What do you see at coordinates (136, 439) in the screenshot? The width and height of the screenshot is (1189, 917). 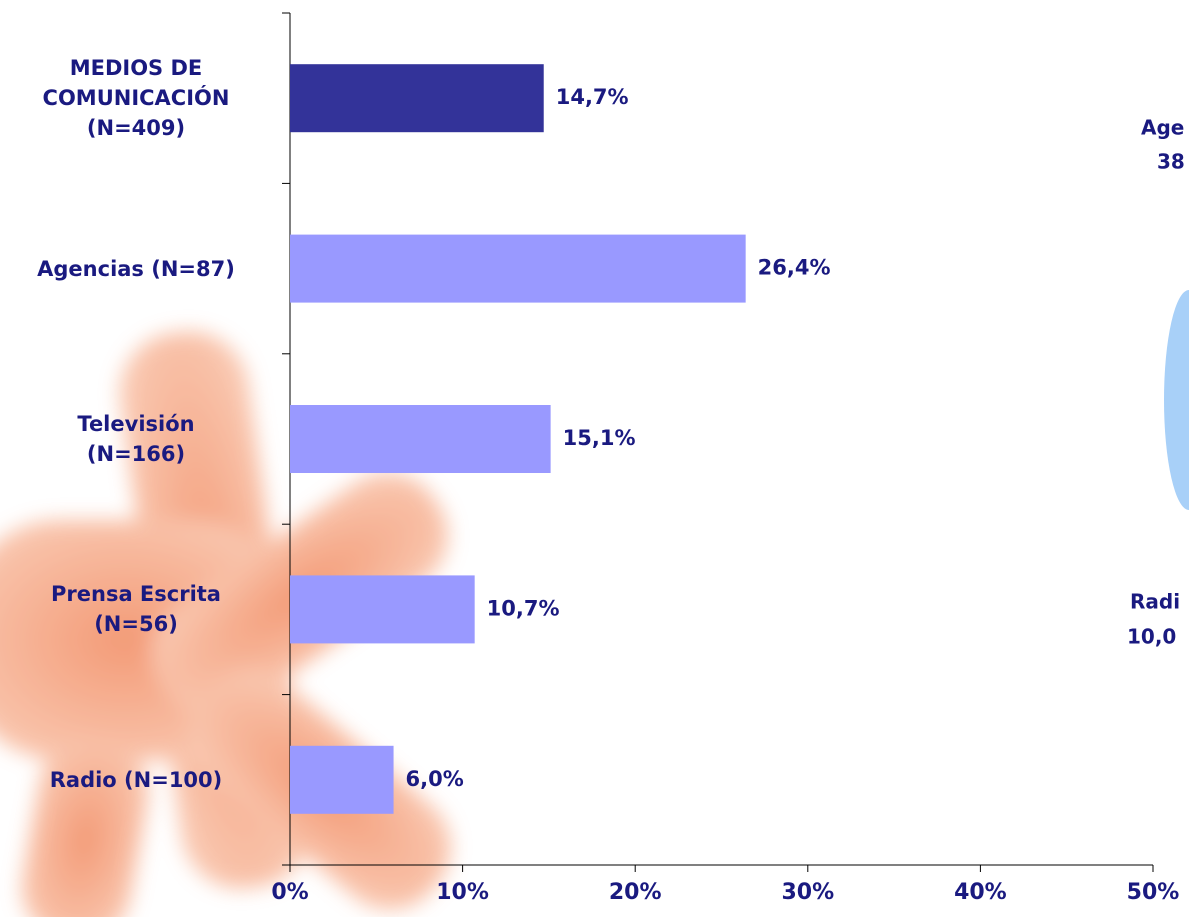 I see `y-tick-label: Televisión (N=166)` at bounding box center [136, 439].